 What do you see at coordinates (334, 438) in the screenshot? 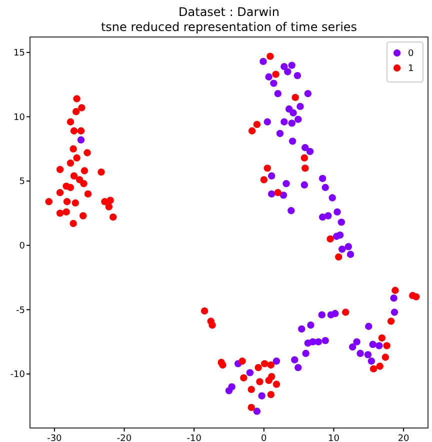
I see `x-tick-label: 10` at bounding box center [334, 438].